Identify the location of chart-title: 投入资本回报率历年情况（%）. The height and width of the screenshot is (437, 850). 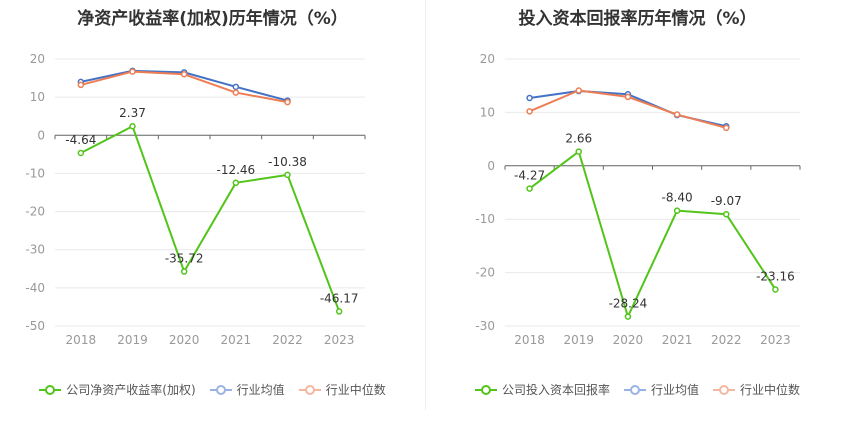
(637, 19).